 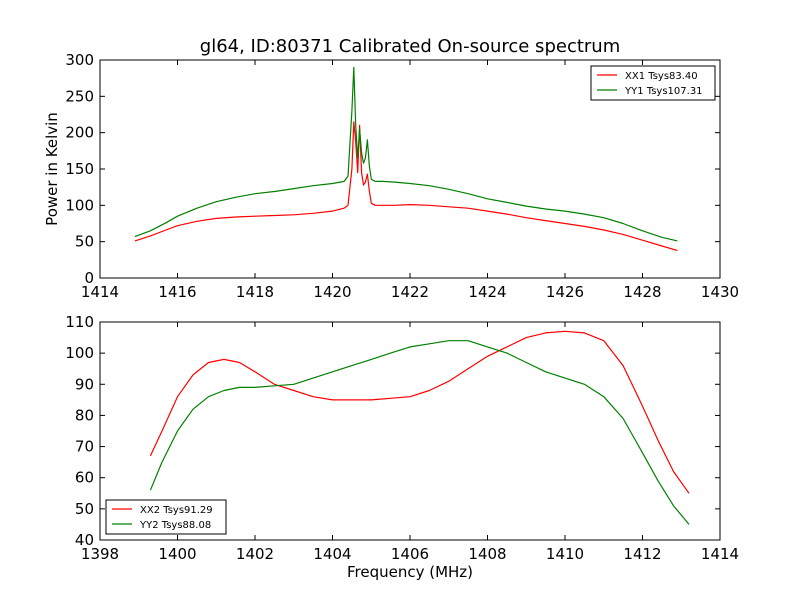 I want to click on x-tick-label: 1428, so click(x=642, y=292).